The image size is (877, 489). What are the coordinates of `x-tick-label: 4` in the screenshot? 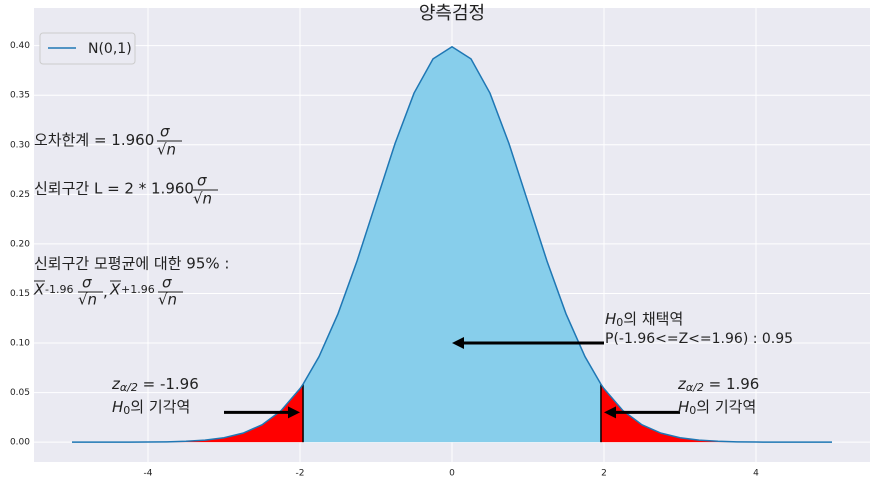 It's located at (756, 474).